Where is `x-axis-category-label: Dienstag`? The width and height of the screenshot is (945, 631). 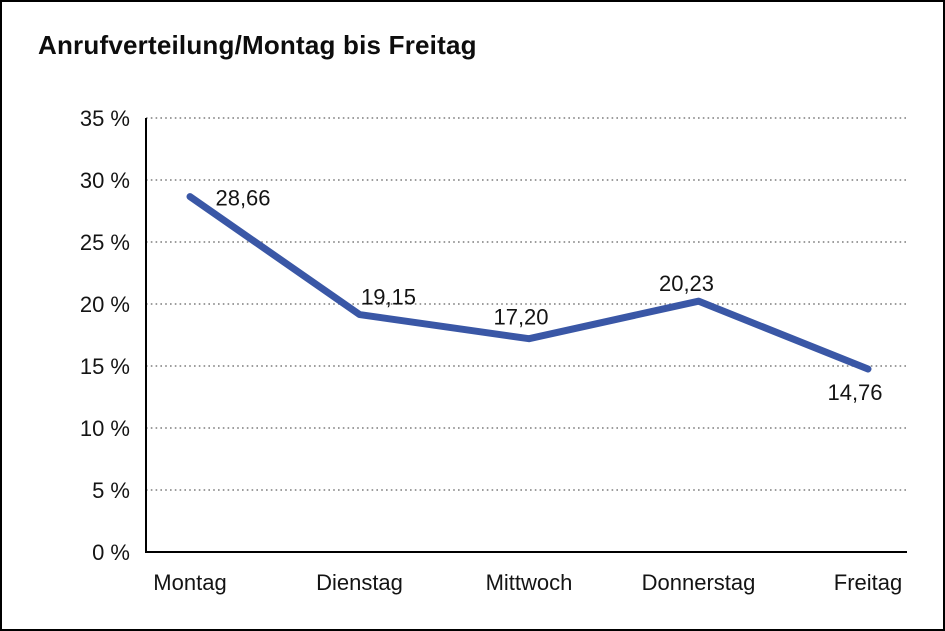
x-axis-category-label: Dienstag is located at coordinates (359, 582).